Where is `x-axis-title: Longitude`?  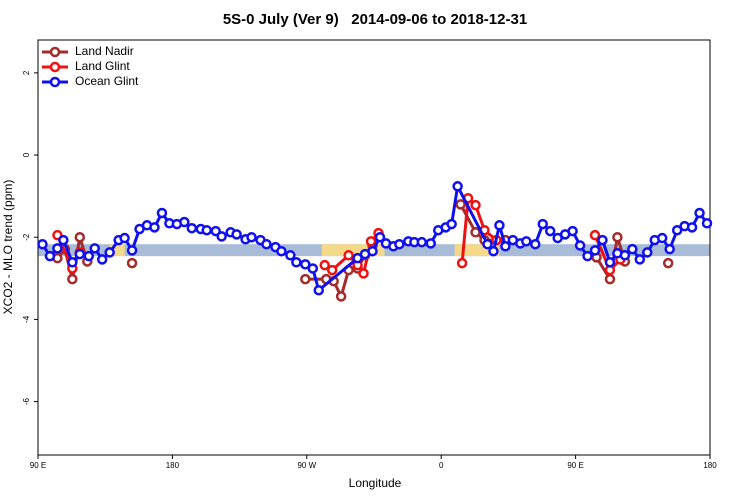
x-axis-title: Longitude is located at coordinates (375, 483).